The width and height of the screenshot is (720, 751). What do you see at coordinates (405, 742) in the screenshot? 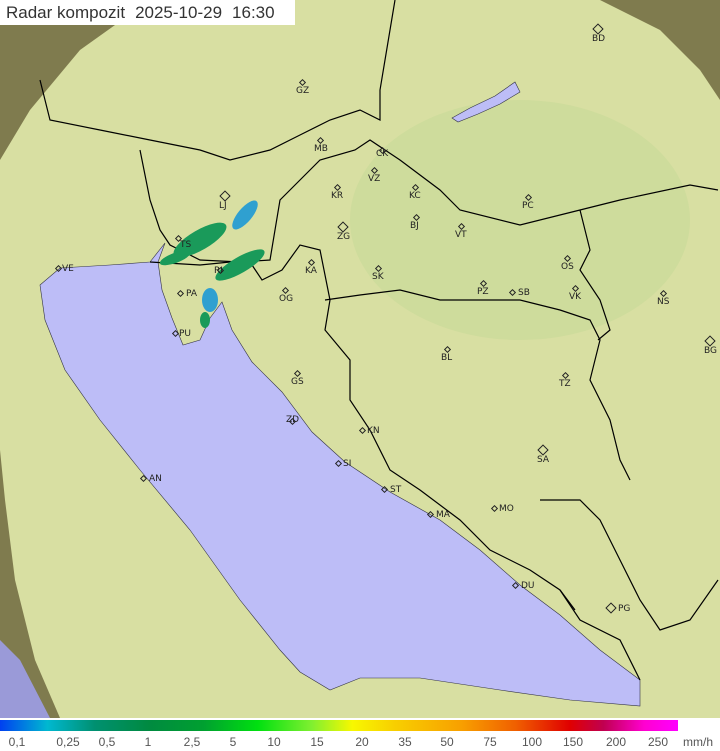
I see `legend-tick-label: 35` at bounding box center [405, 742].